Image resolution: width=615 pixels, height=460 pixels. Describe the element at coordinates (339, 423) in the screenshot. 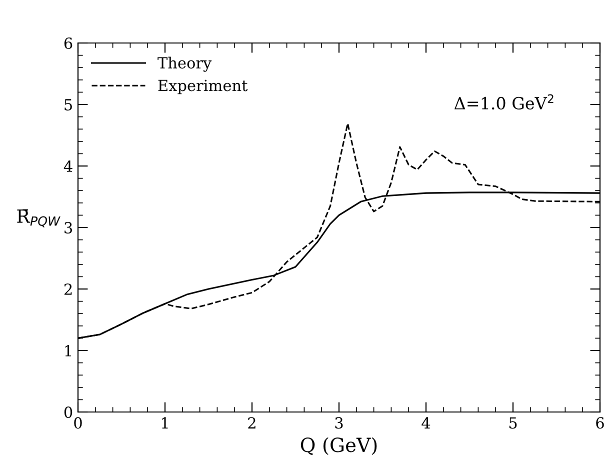

I see `x-tick-label: 3` at that location.